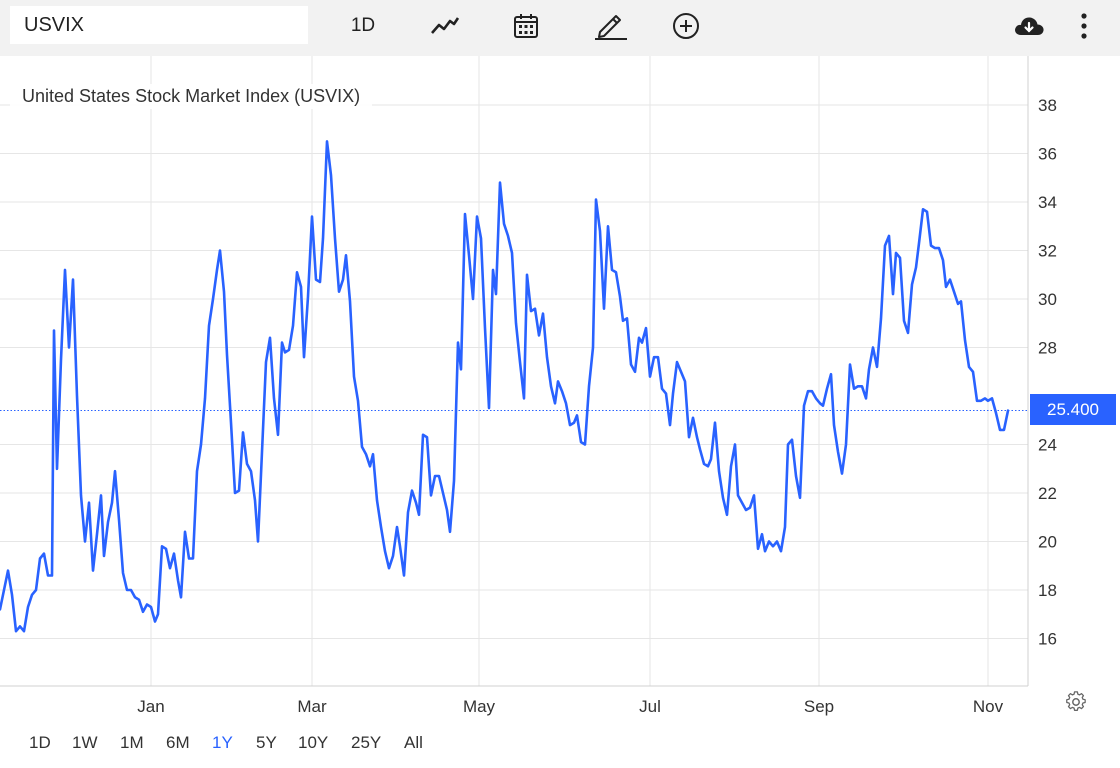 The image size is (1120, 768). I want to click on add-indicator-button, so click(686, 26).